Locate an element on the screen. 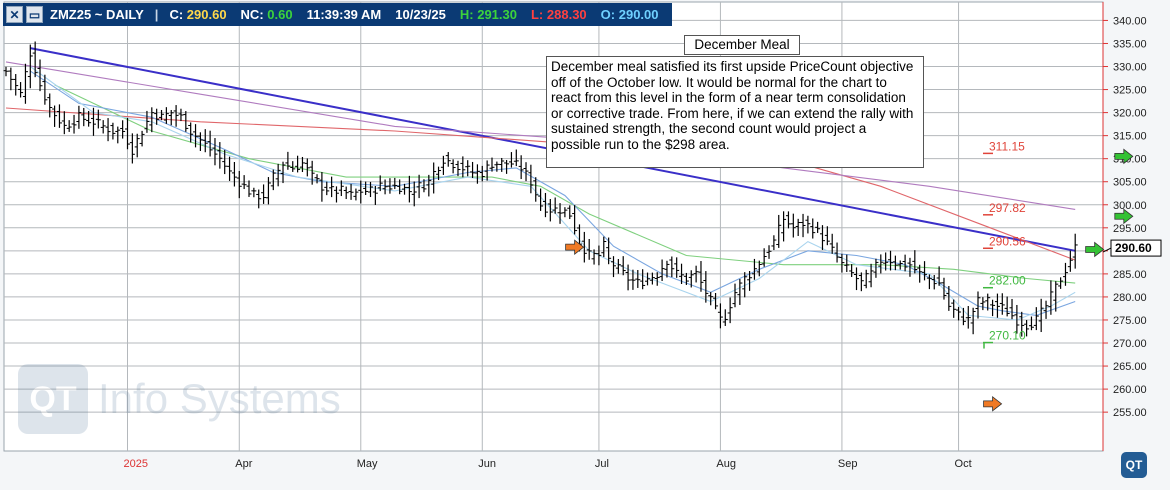 This screenshot has height=490, width=1170. watermark: QT Info Systems is located at coordinates (179, 399).